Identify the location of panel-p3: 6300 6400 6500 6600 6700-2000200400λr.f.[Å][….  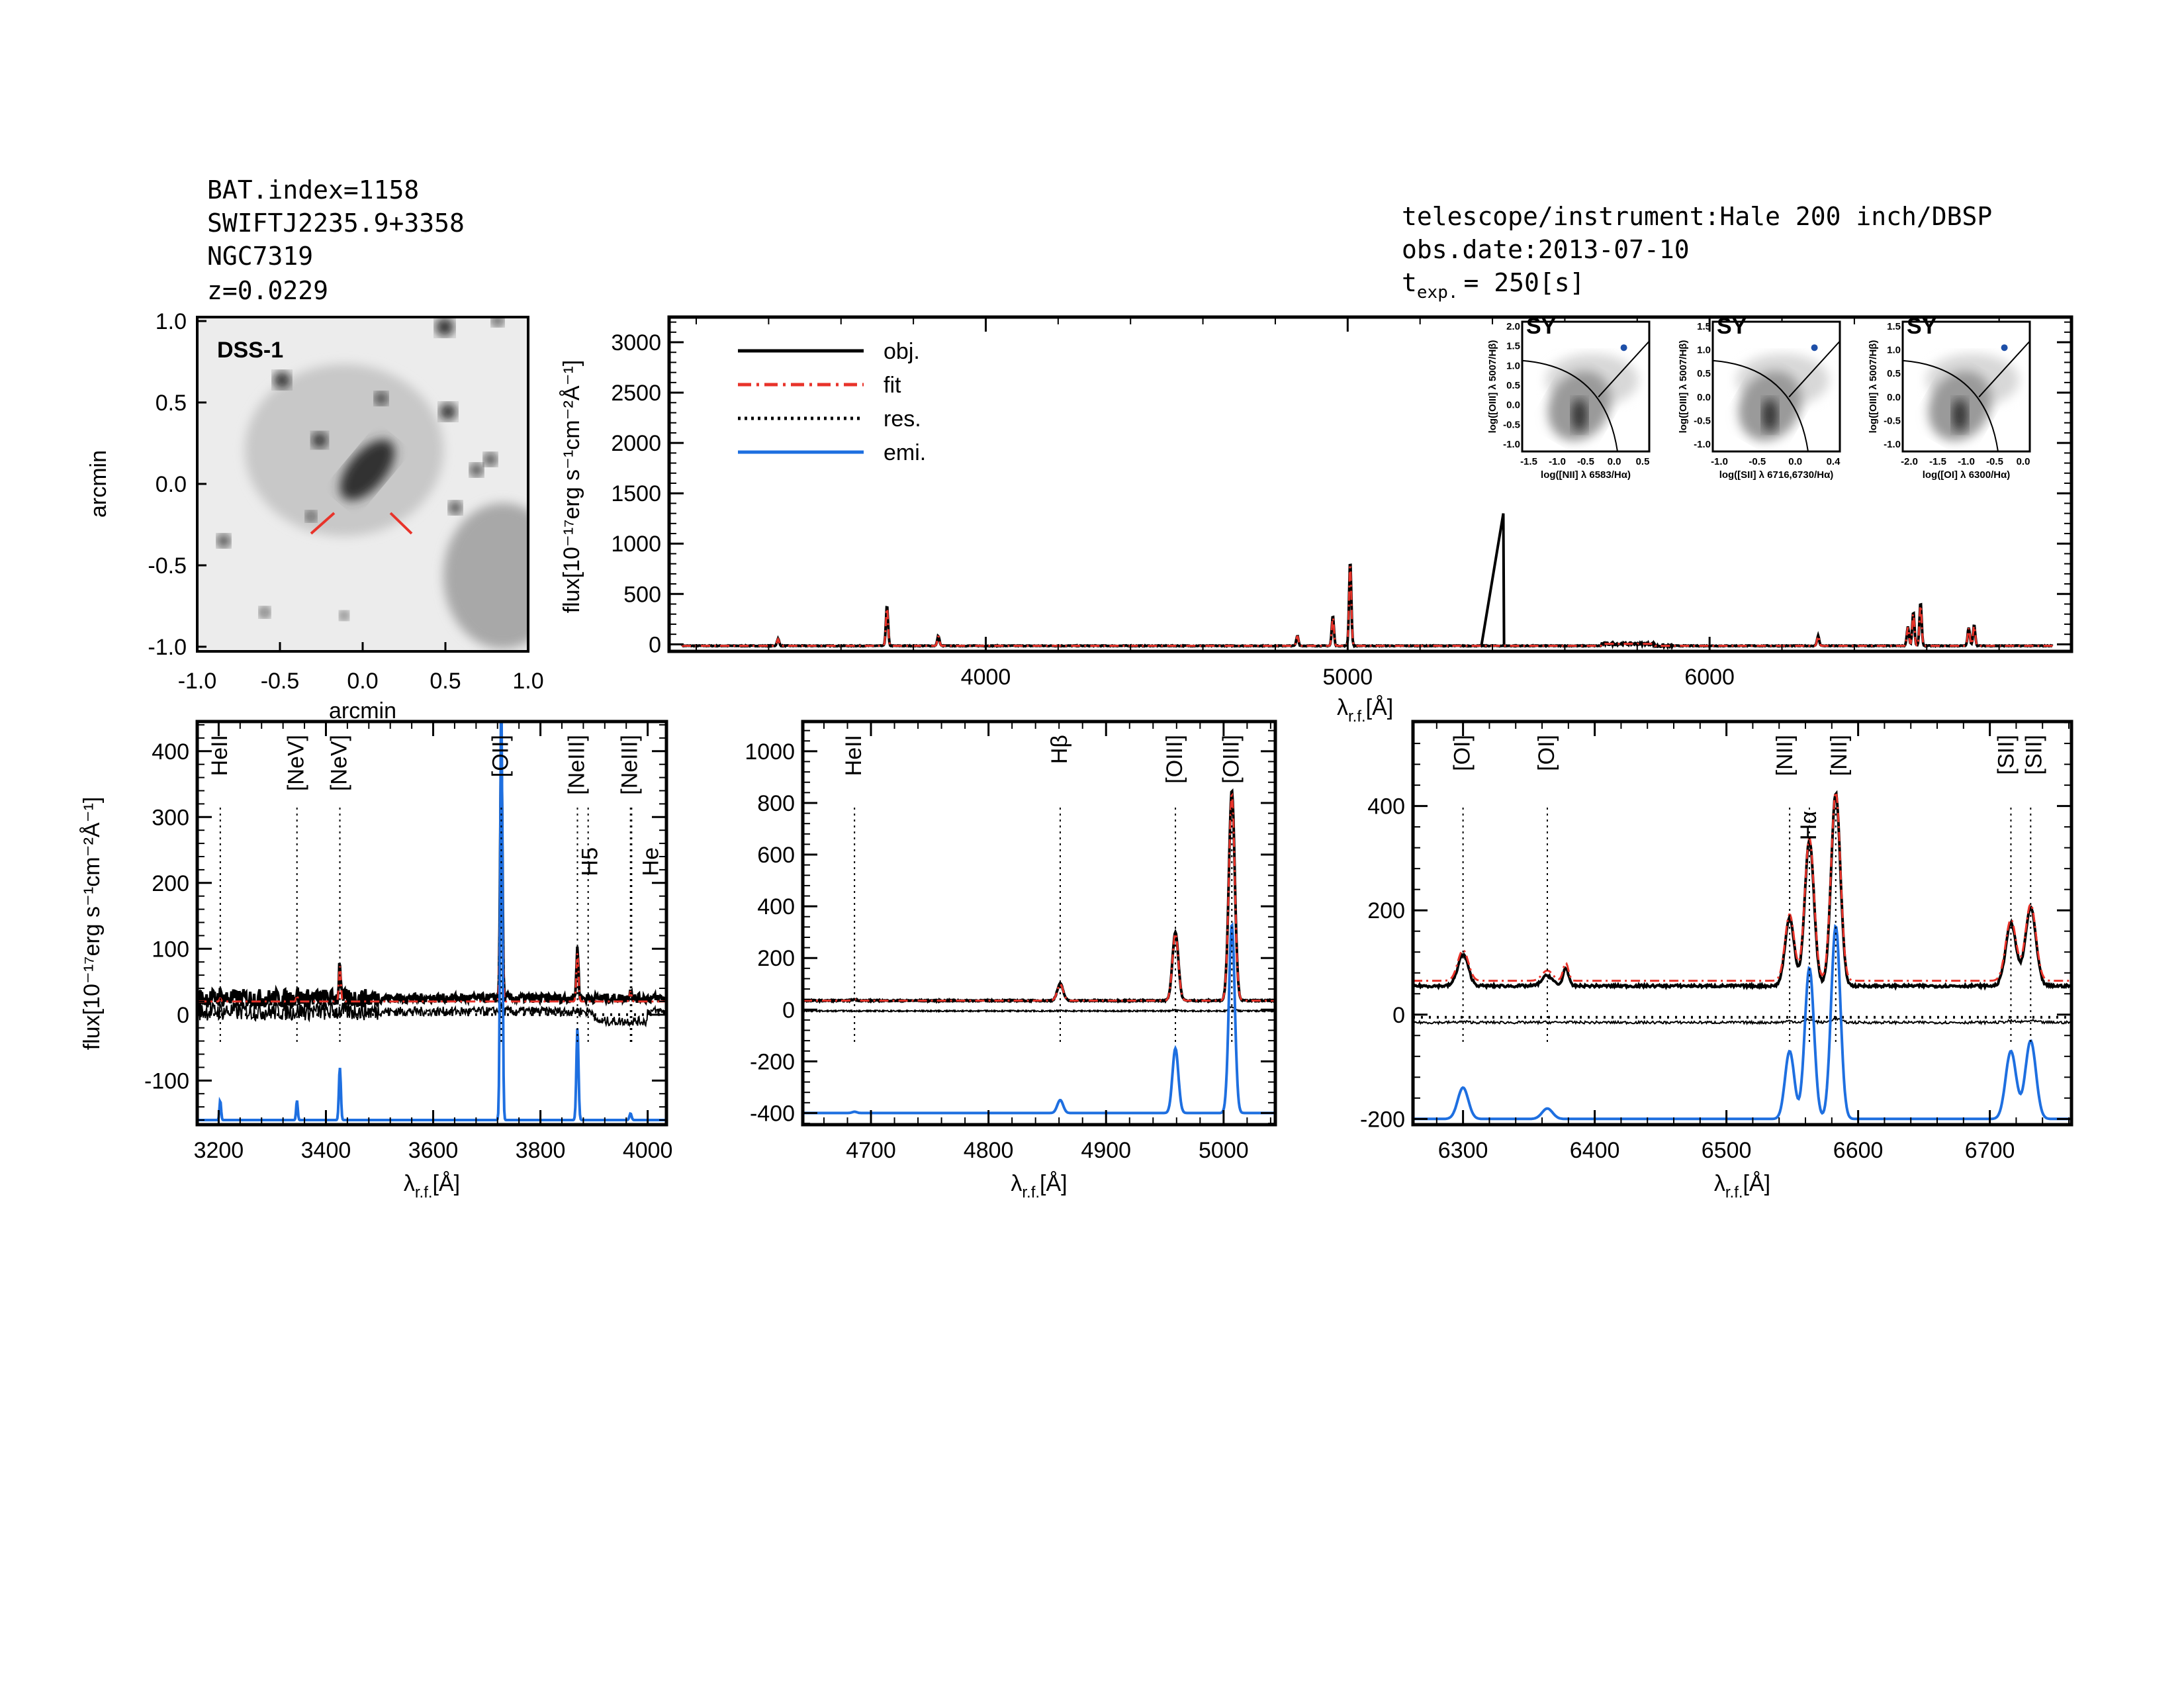
(1716, 960).